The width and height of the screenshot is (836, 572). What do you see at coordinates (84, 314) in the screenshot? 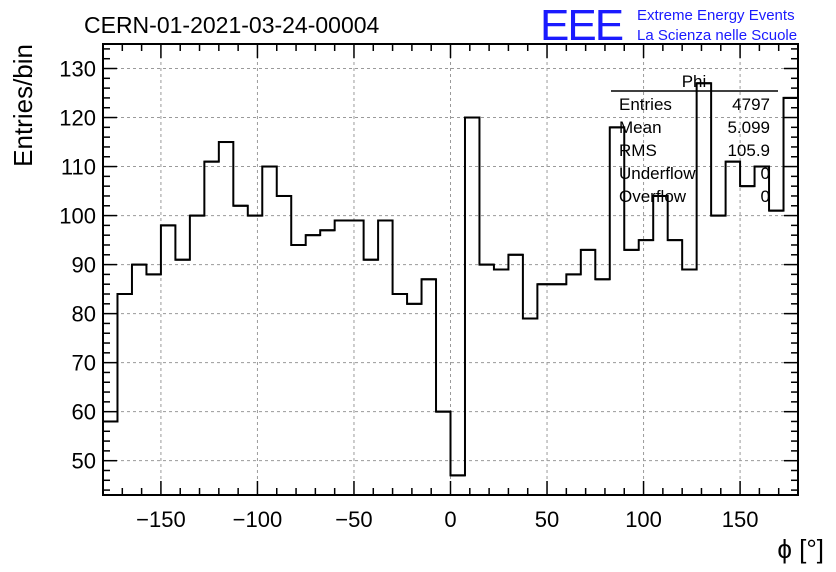
I see `y-tick-label: 80` at bounding box center [84, 314].